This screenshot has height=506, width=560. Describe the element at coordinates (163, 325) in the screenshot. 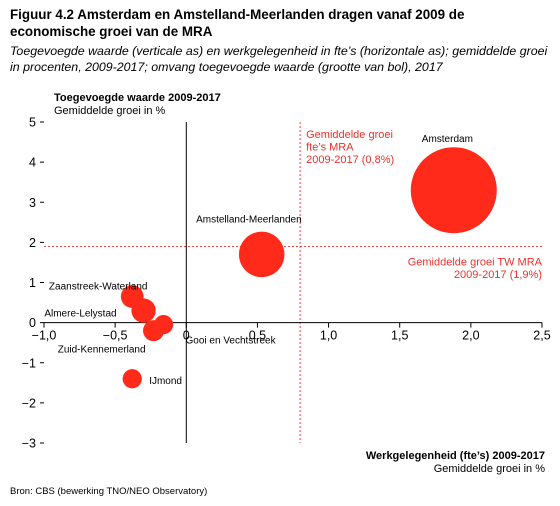

I see `bubble-gooi-en-vechtstreek` at that location.